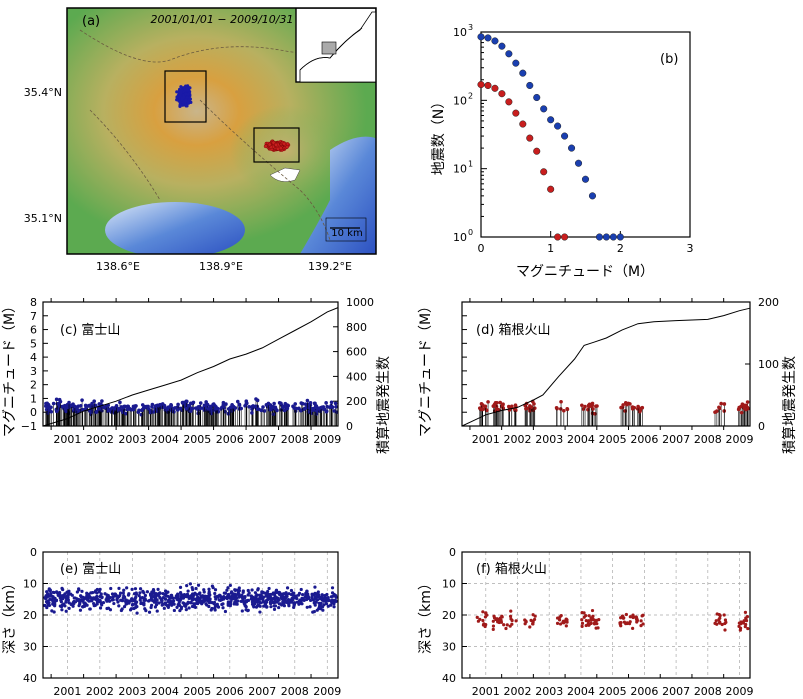 This screenshot has height=699, width=803. What do you see at coordinates (33, 398) in the screenshot?
I see `y-tick-label: 1` at bounding box center [33, 398].